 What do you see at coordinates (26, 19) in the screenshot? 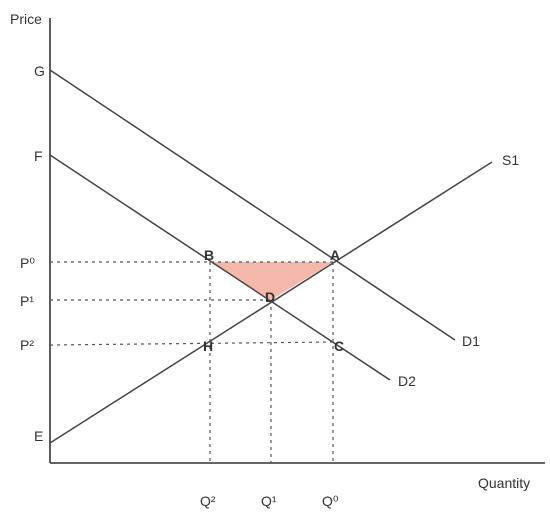
I see `y-axis-label: Price` at bounding box center [26, 19].